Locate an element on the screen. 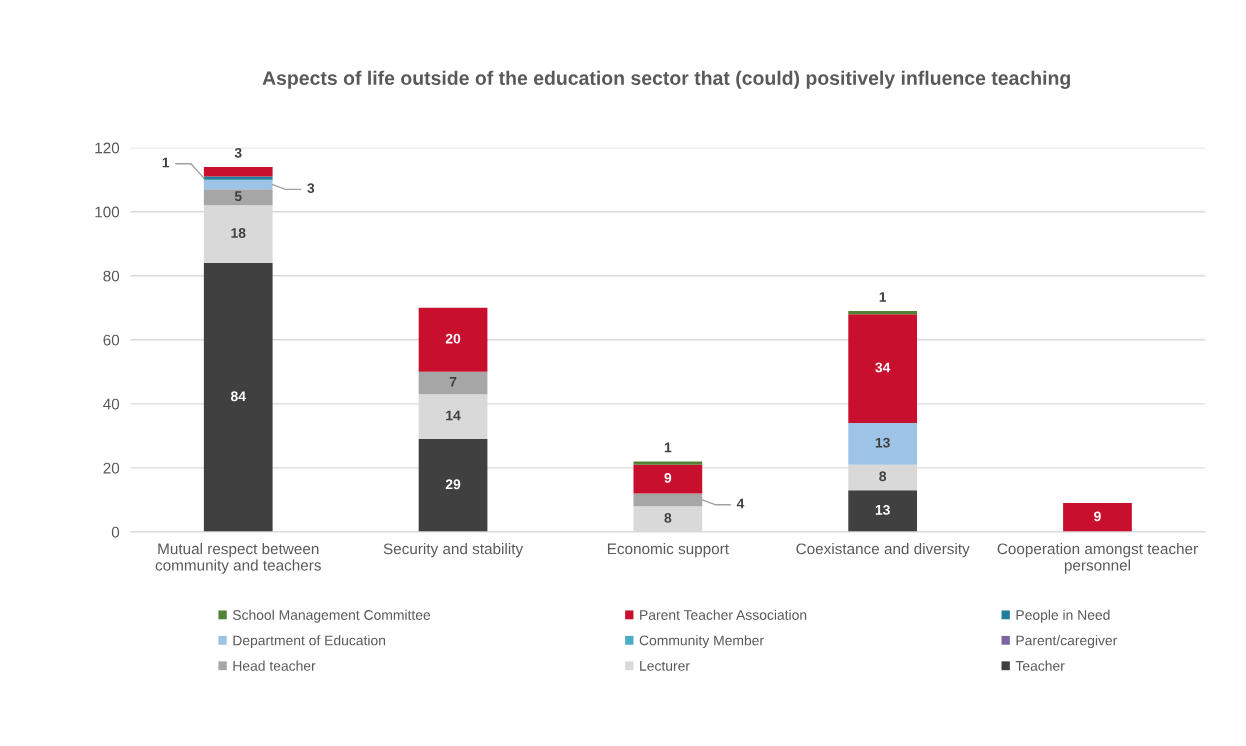 Image resolution: width=1246 pixels, height=746 pixels. legend-label: Community Member is located at coordinates (701, 642).